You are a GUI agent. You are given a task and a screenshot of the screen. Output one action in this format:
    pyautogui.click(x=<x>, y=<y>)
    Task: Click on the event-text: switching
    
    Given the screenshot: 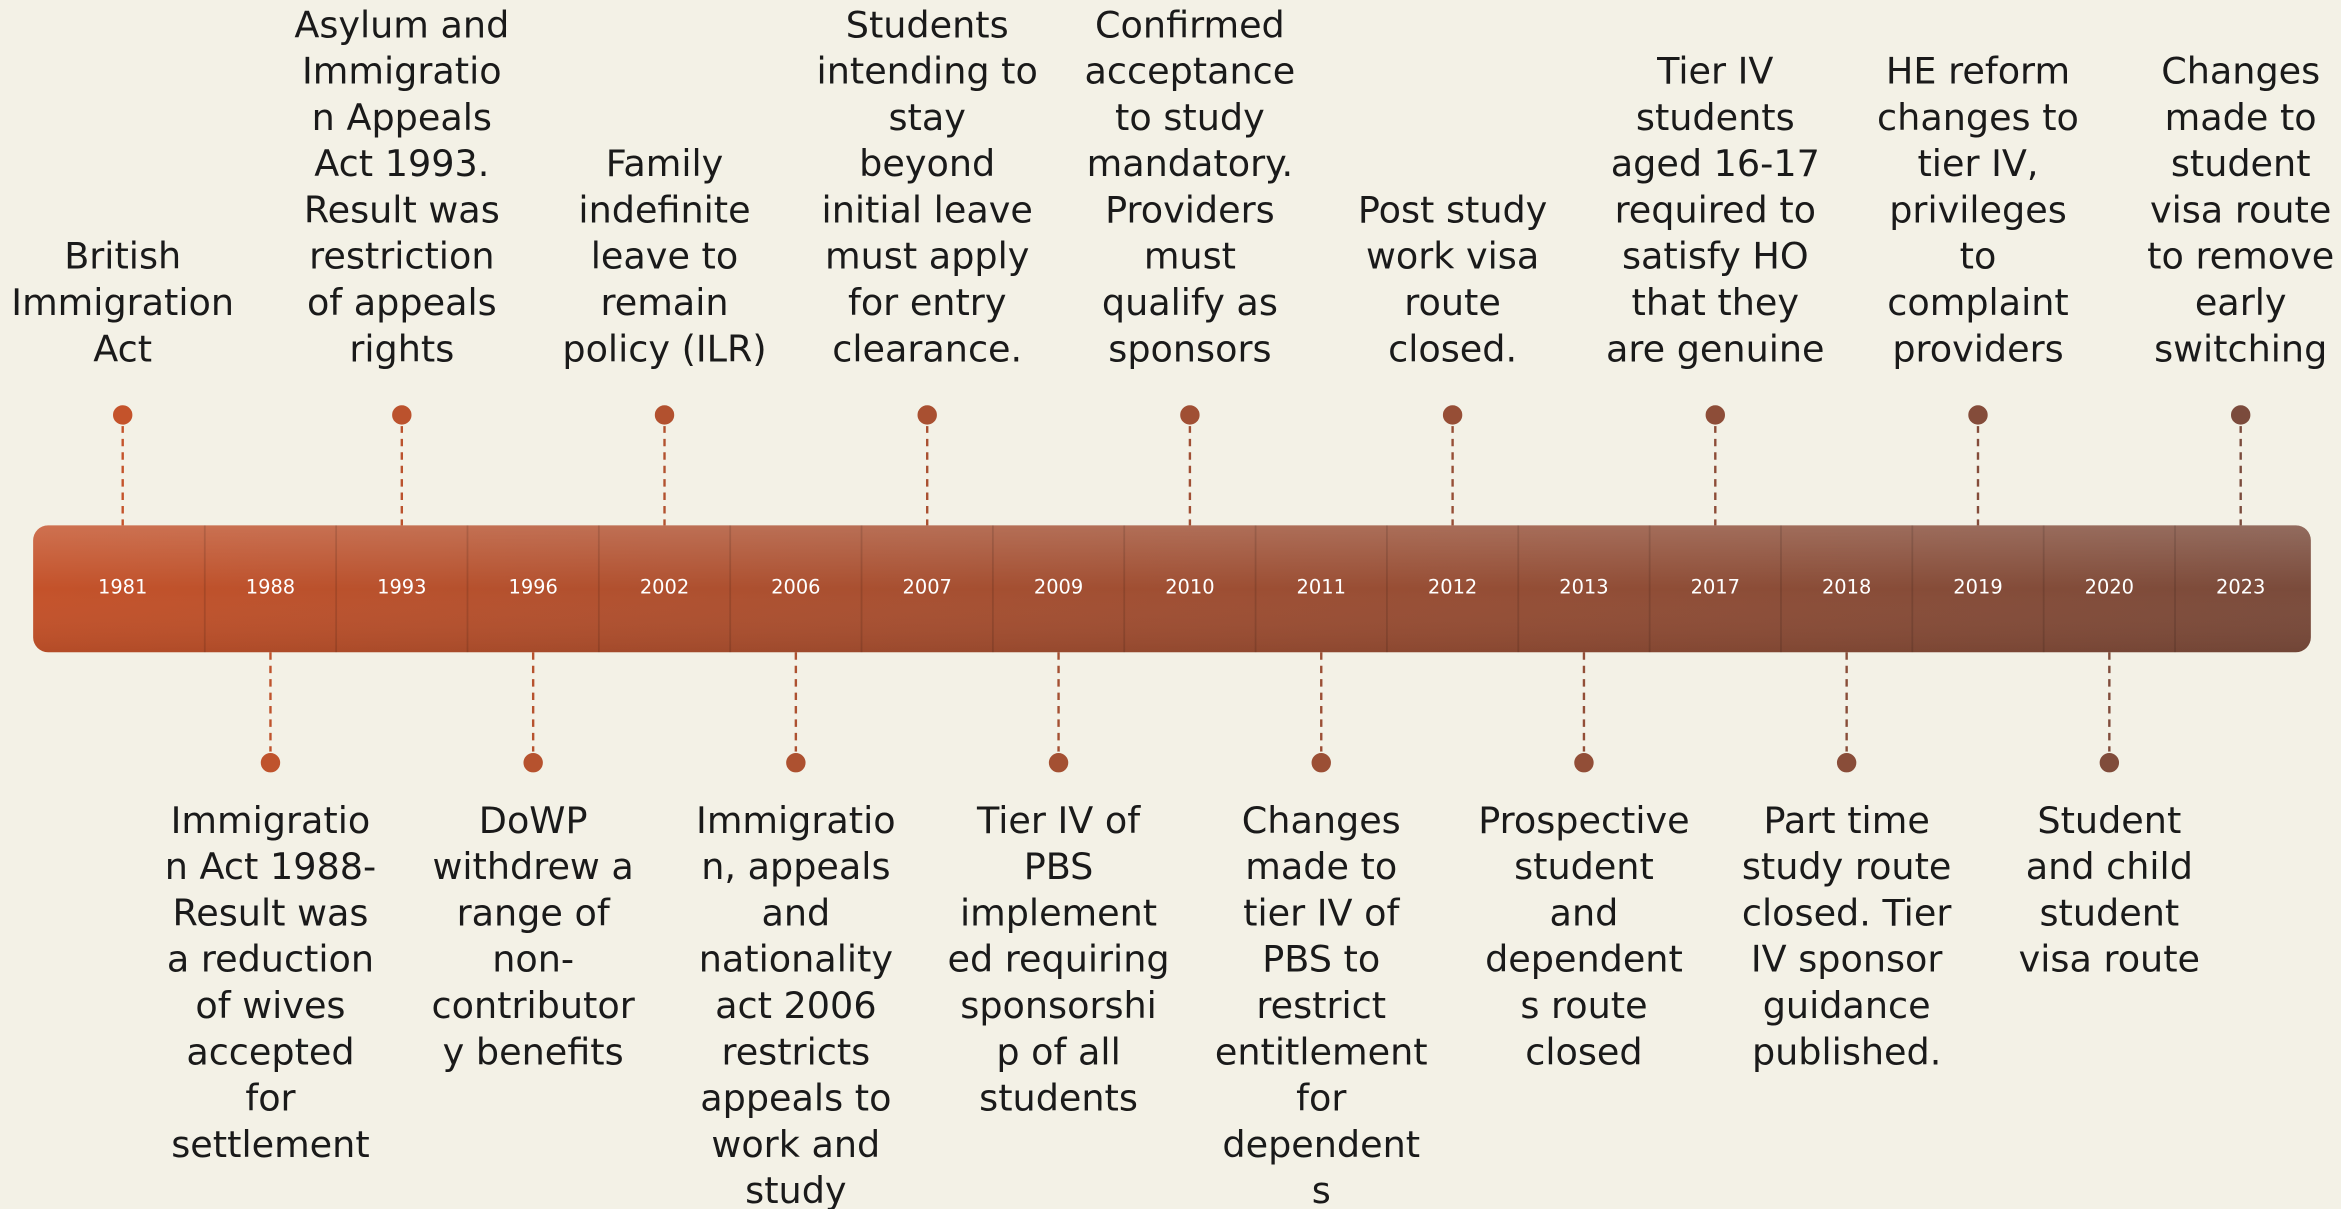 What is the action you would take?
    pyautogui.click(x=2240, y=348)
    